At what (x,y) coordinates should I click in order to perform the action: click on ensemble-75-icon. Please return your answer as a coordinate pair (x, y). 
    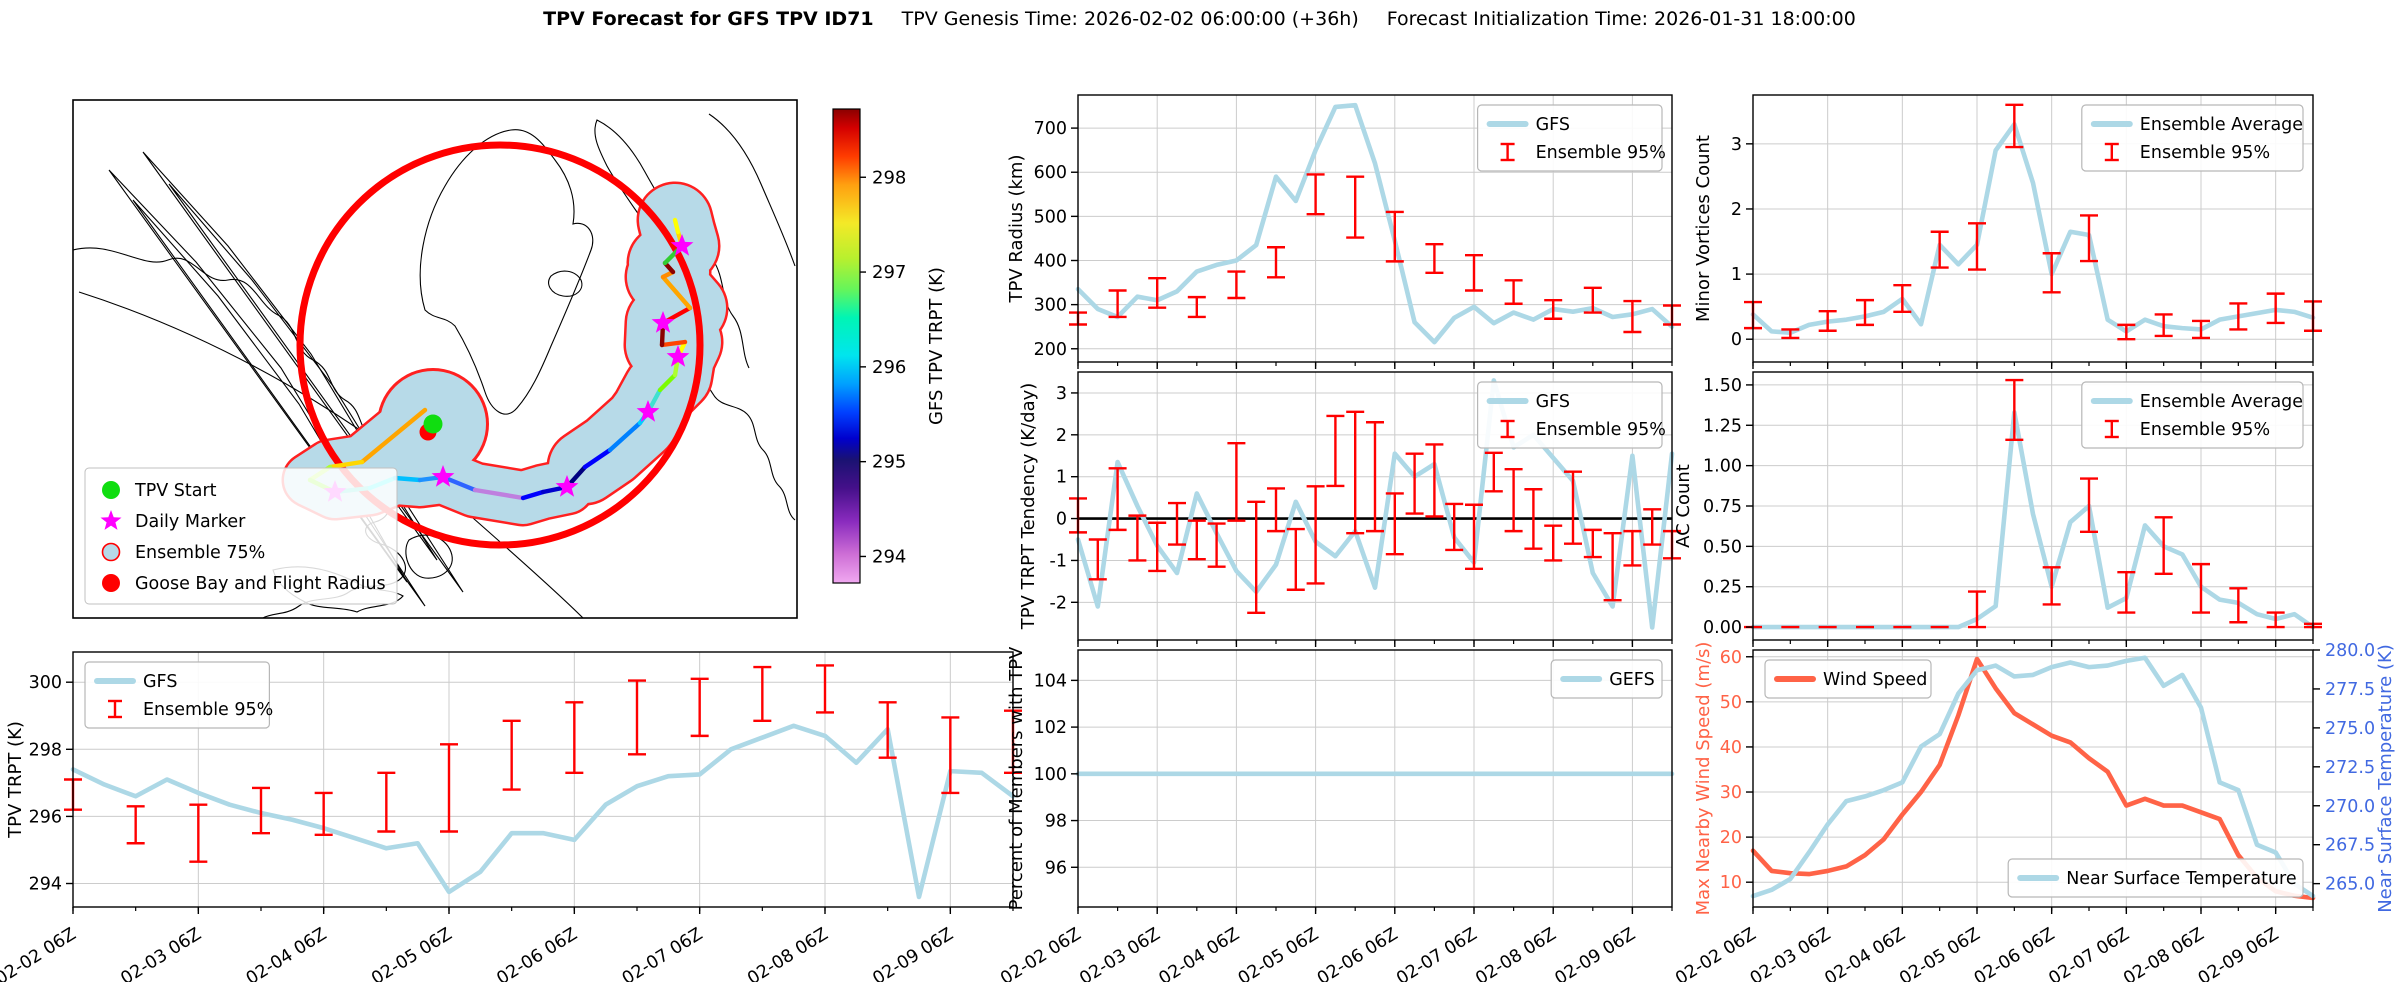
    Looking at the image, I should click on (111, 552).